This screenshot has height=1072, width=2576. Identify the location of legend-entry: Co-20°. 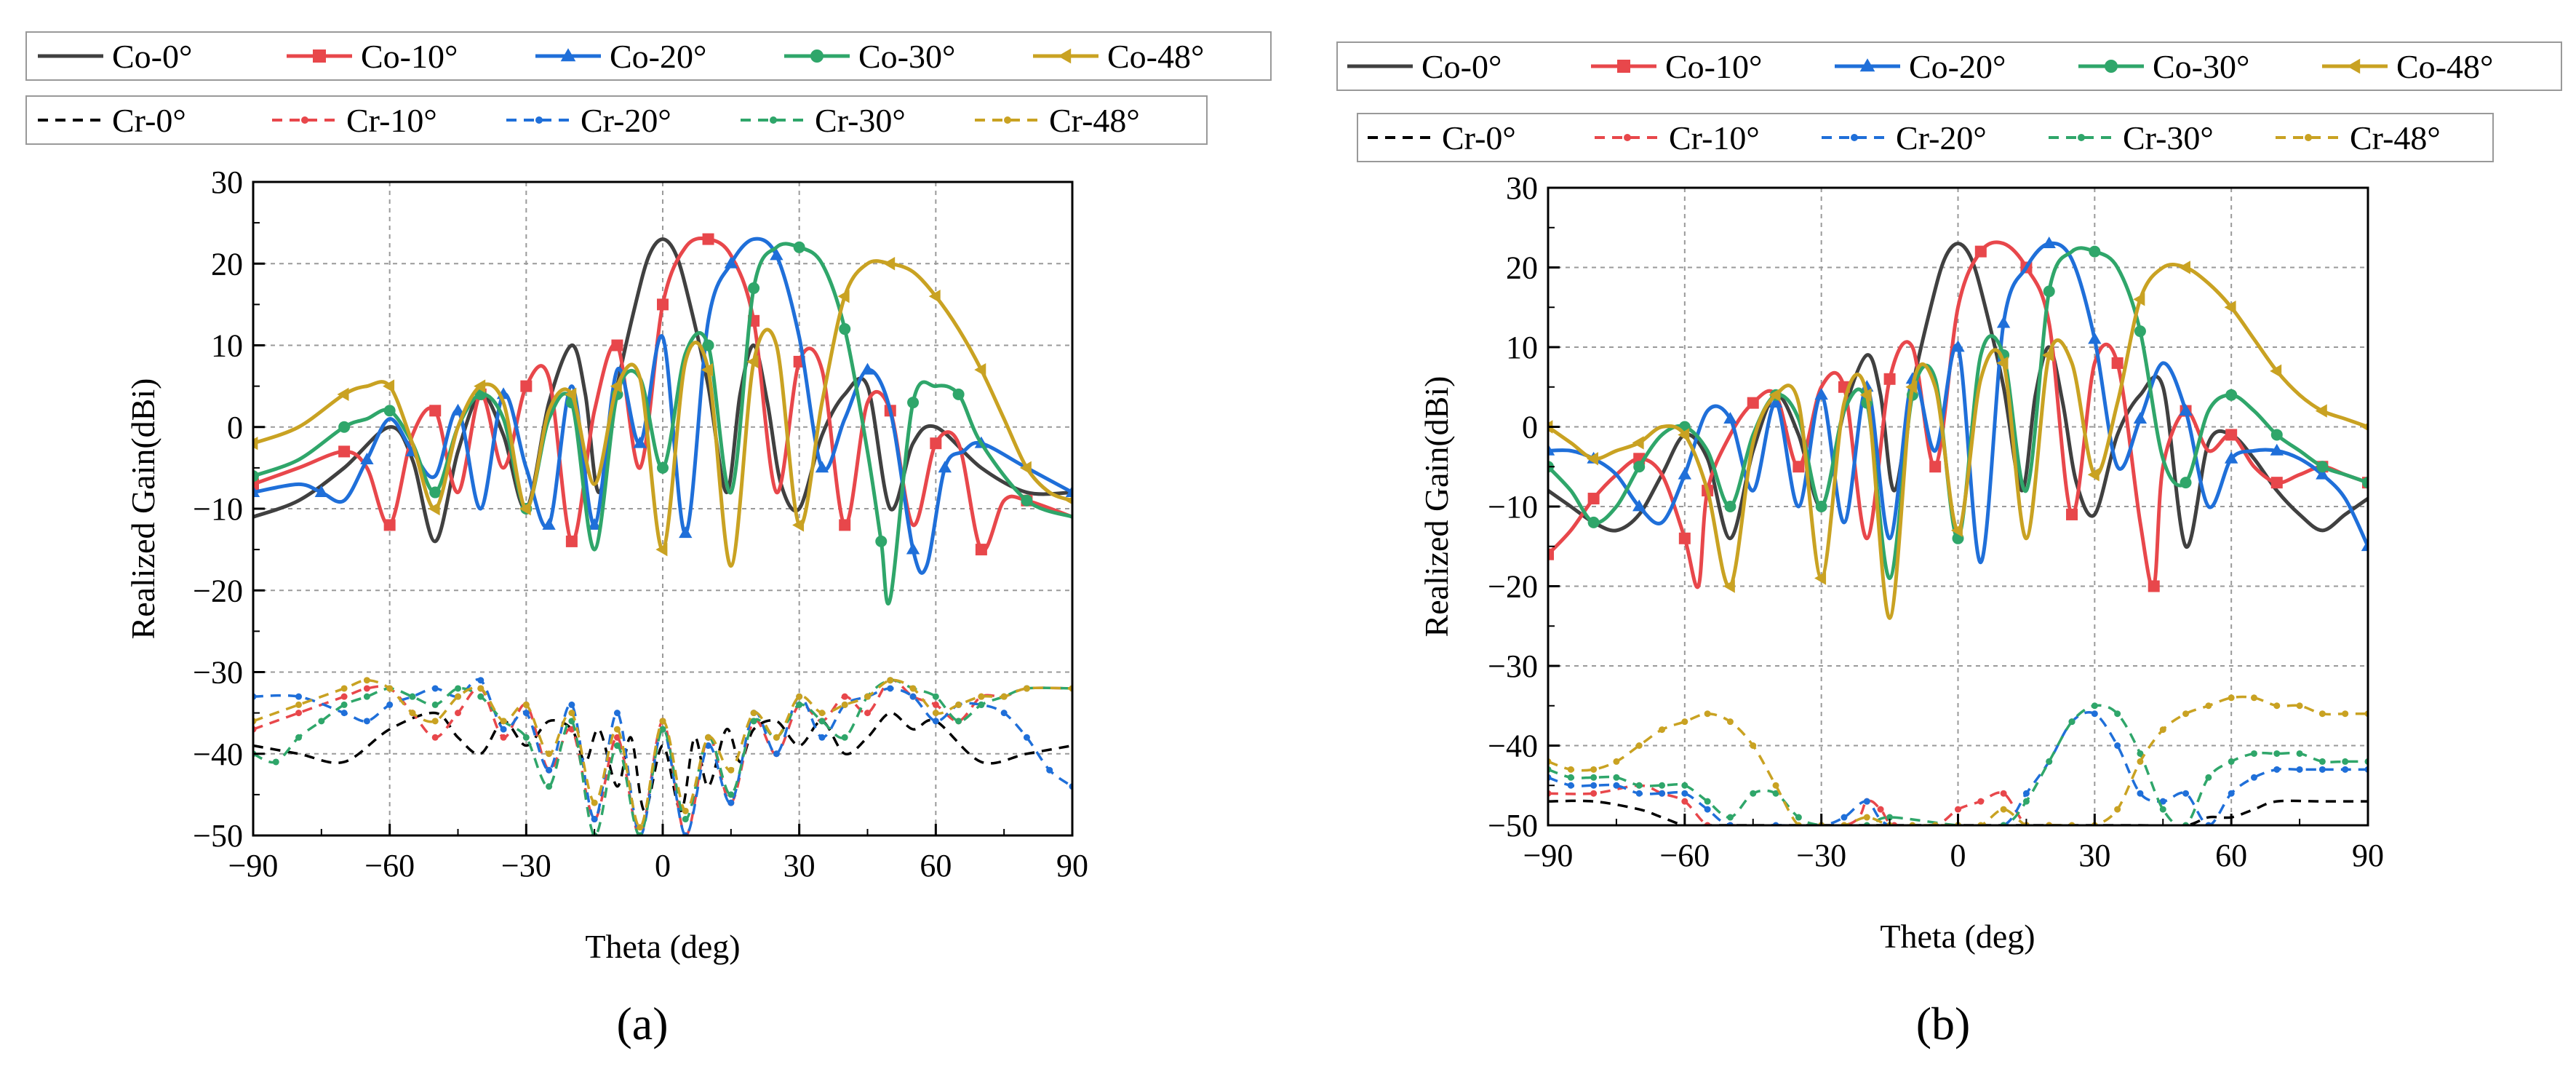
(1920, 66).